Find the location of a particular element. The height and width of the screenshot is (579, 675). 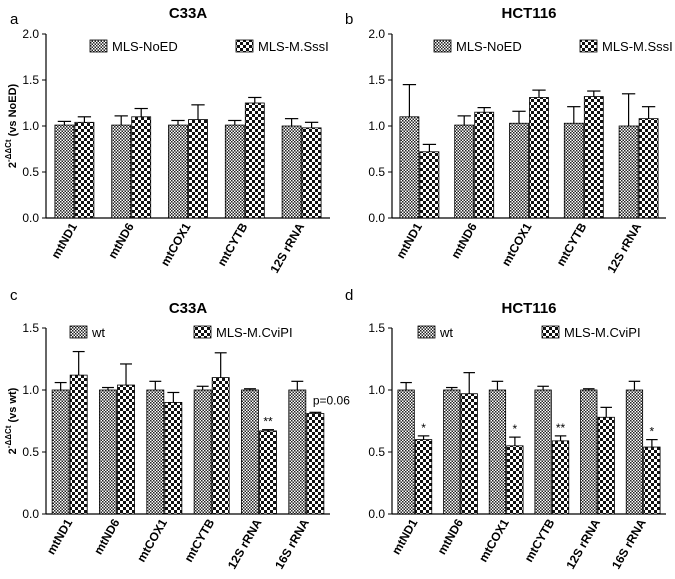

y-axis-label: 2-ΔΔCt (vs NoED) is located at coordinates (11, 125).